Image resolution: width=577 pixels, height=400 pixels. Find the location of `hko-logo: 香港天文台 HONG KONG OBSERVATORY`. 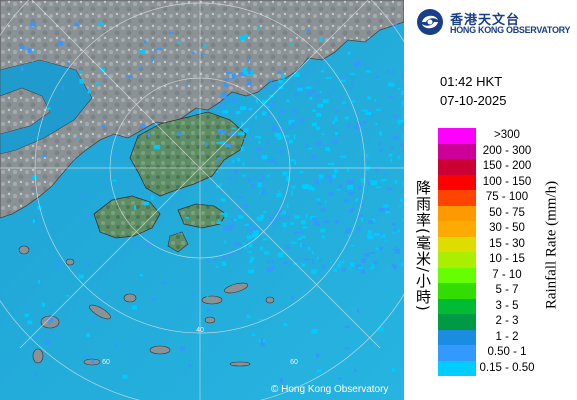

hko-logo: 香港天文台 HONG KONG OBSERVATORY is located at coordinates (494, 22).